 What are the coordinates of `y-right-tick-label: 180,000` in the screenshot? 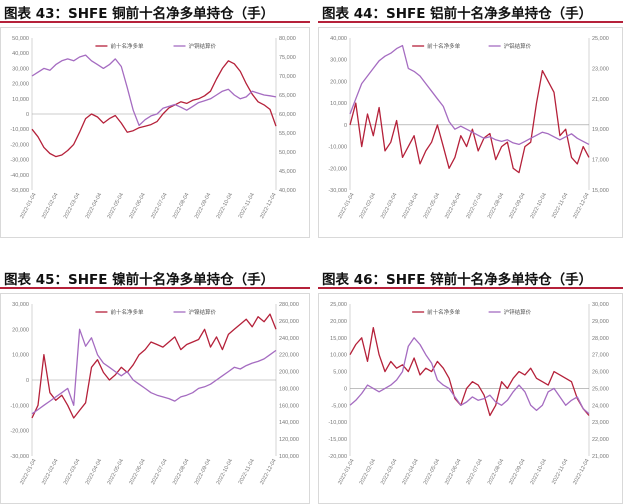 It's located at (289, 389).